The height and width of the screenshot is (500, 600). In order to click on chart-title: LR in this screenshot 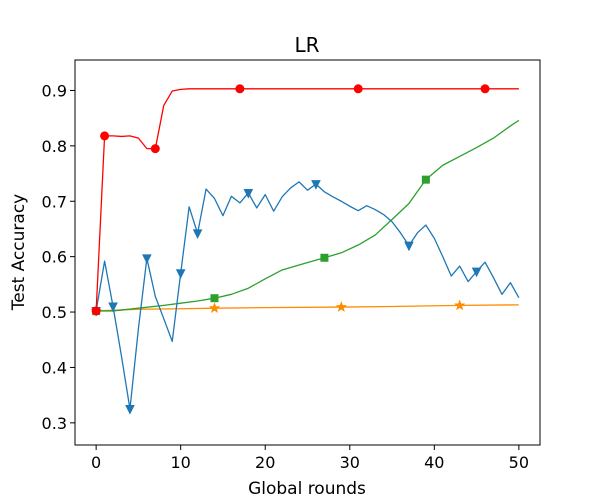, I will do `click(306, 45)`.